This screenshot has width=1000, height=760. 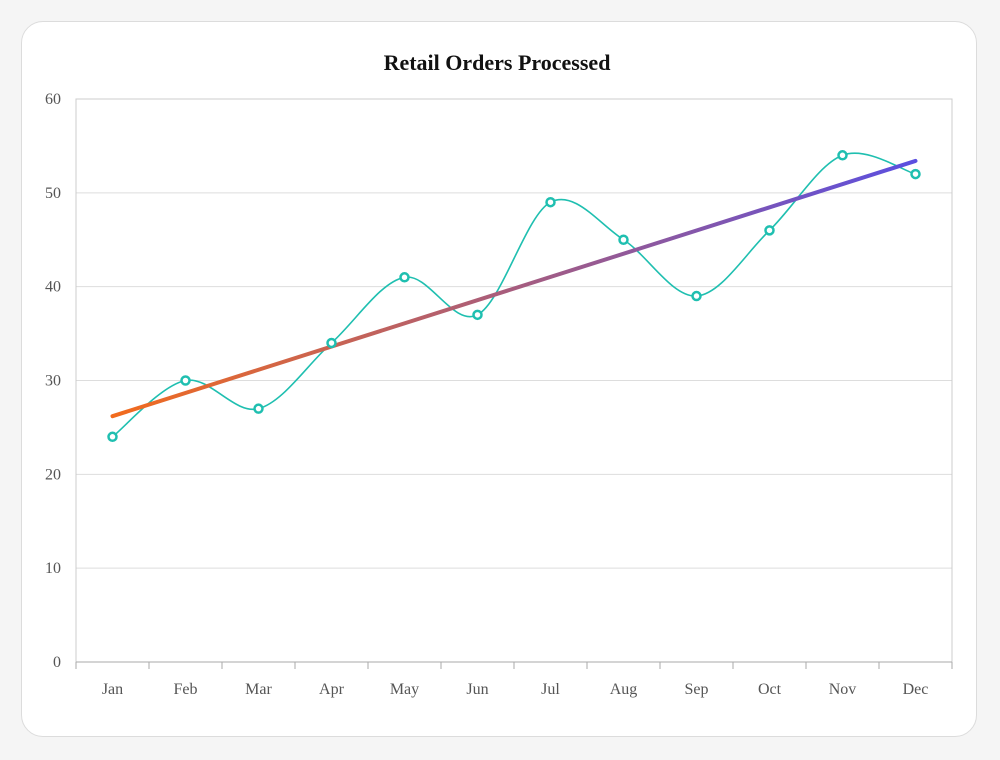 I want to click on data-point-oct, so click(x=769, y=230).